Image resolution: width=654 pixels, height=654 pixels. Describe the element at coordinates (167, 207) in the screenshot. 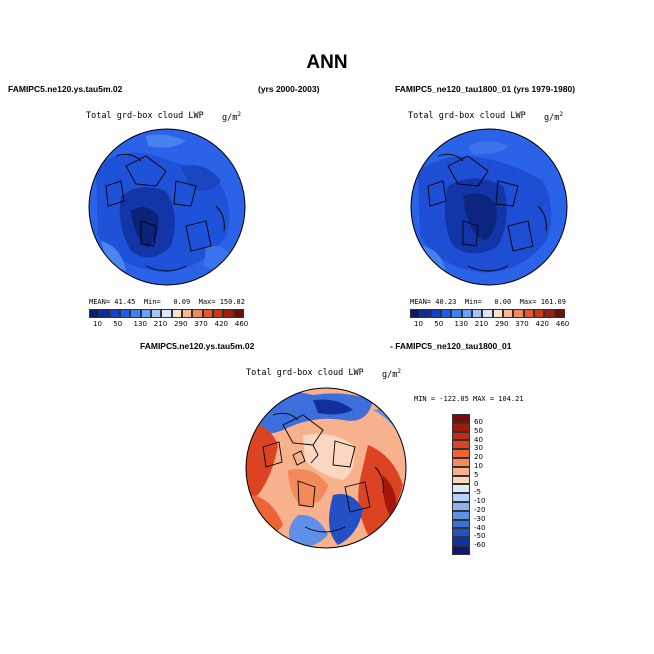

I see `left-polar-map` at that location.